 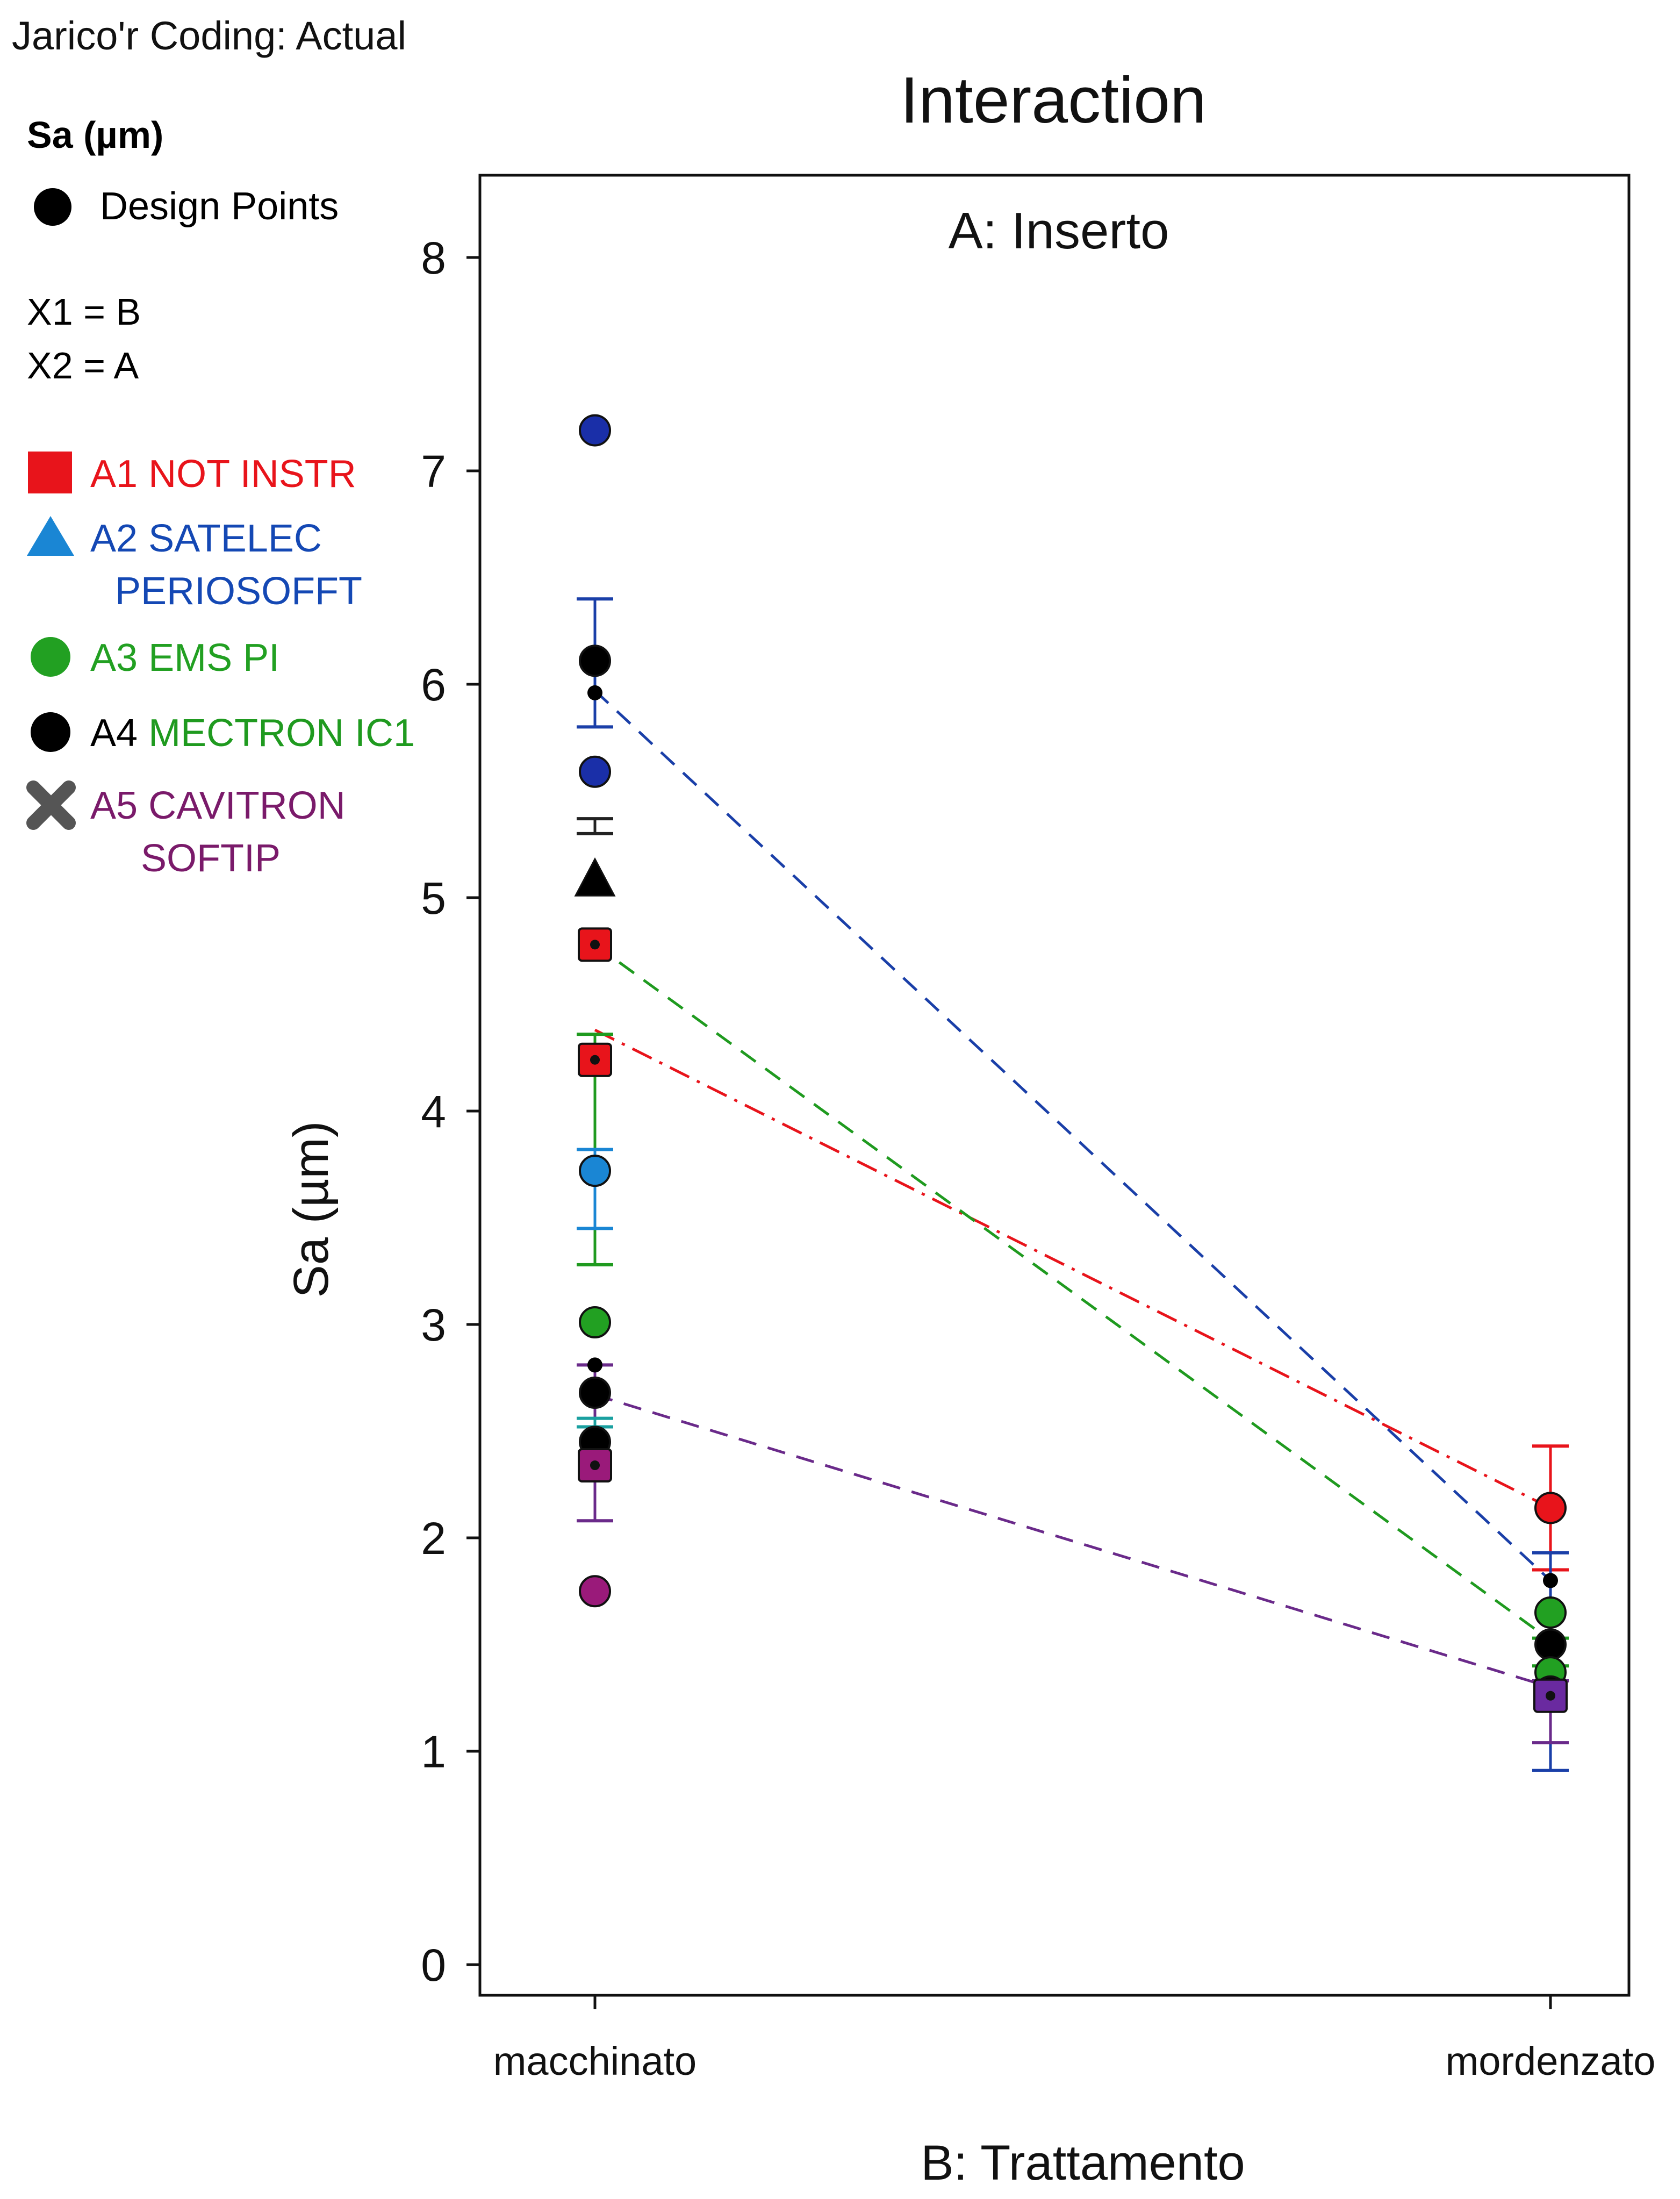 What do you see at coordinates (434, 1325) in the screenshot?
I see `y-tick-label: 3` at bounding box center [434, 1325].